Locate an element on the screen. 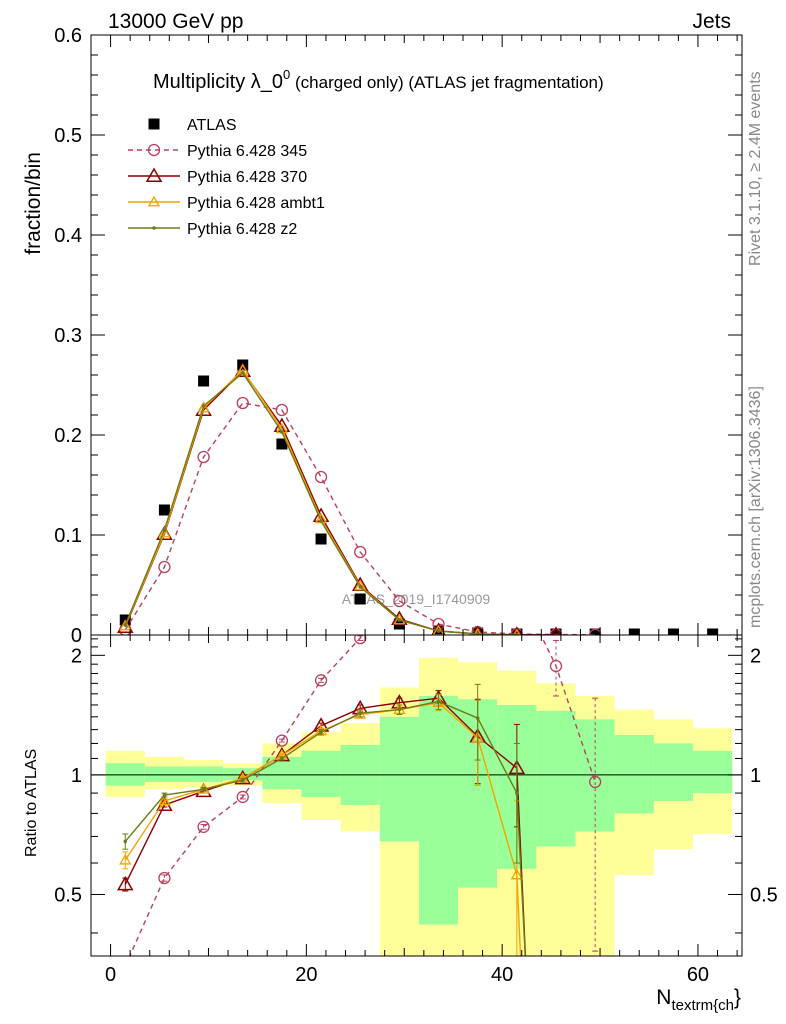  x-tick-label: 20 is located at coordinates (306, 975).